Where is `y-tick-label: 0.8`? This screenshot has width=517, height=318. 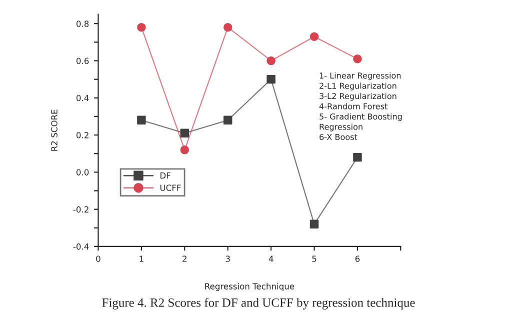 y-tick-label: 0.8 is located at coordinates (82, 23).